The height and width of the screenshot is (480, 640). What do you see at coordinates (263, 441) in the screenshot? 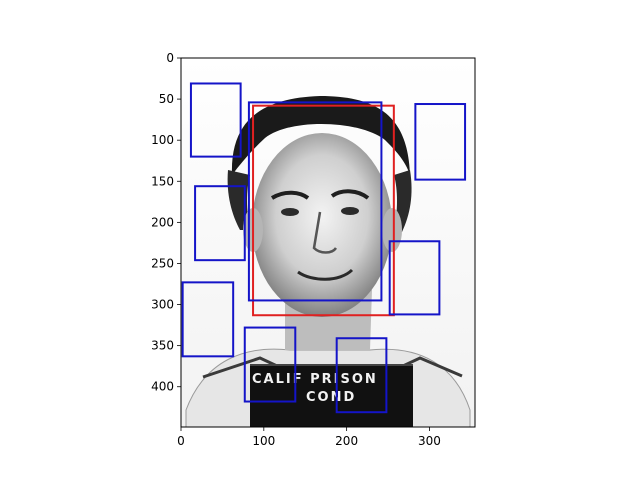
I see `x-tick-label: 100` at bounding box center [263, 441].